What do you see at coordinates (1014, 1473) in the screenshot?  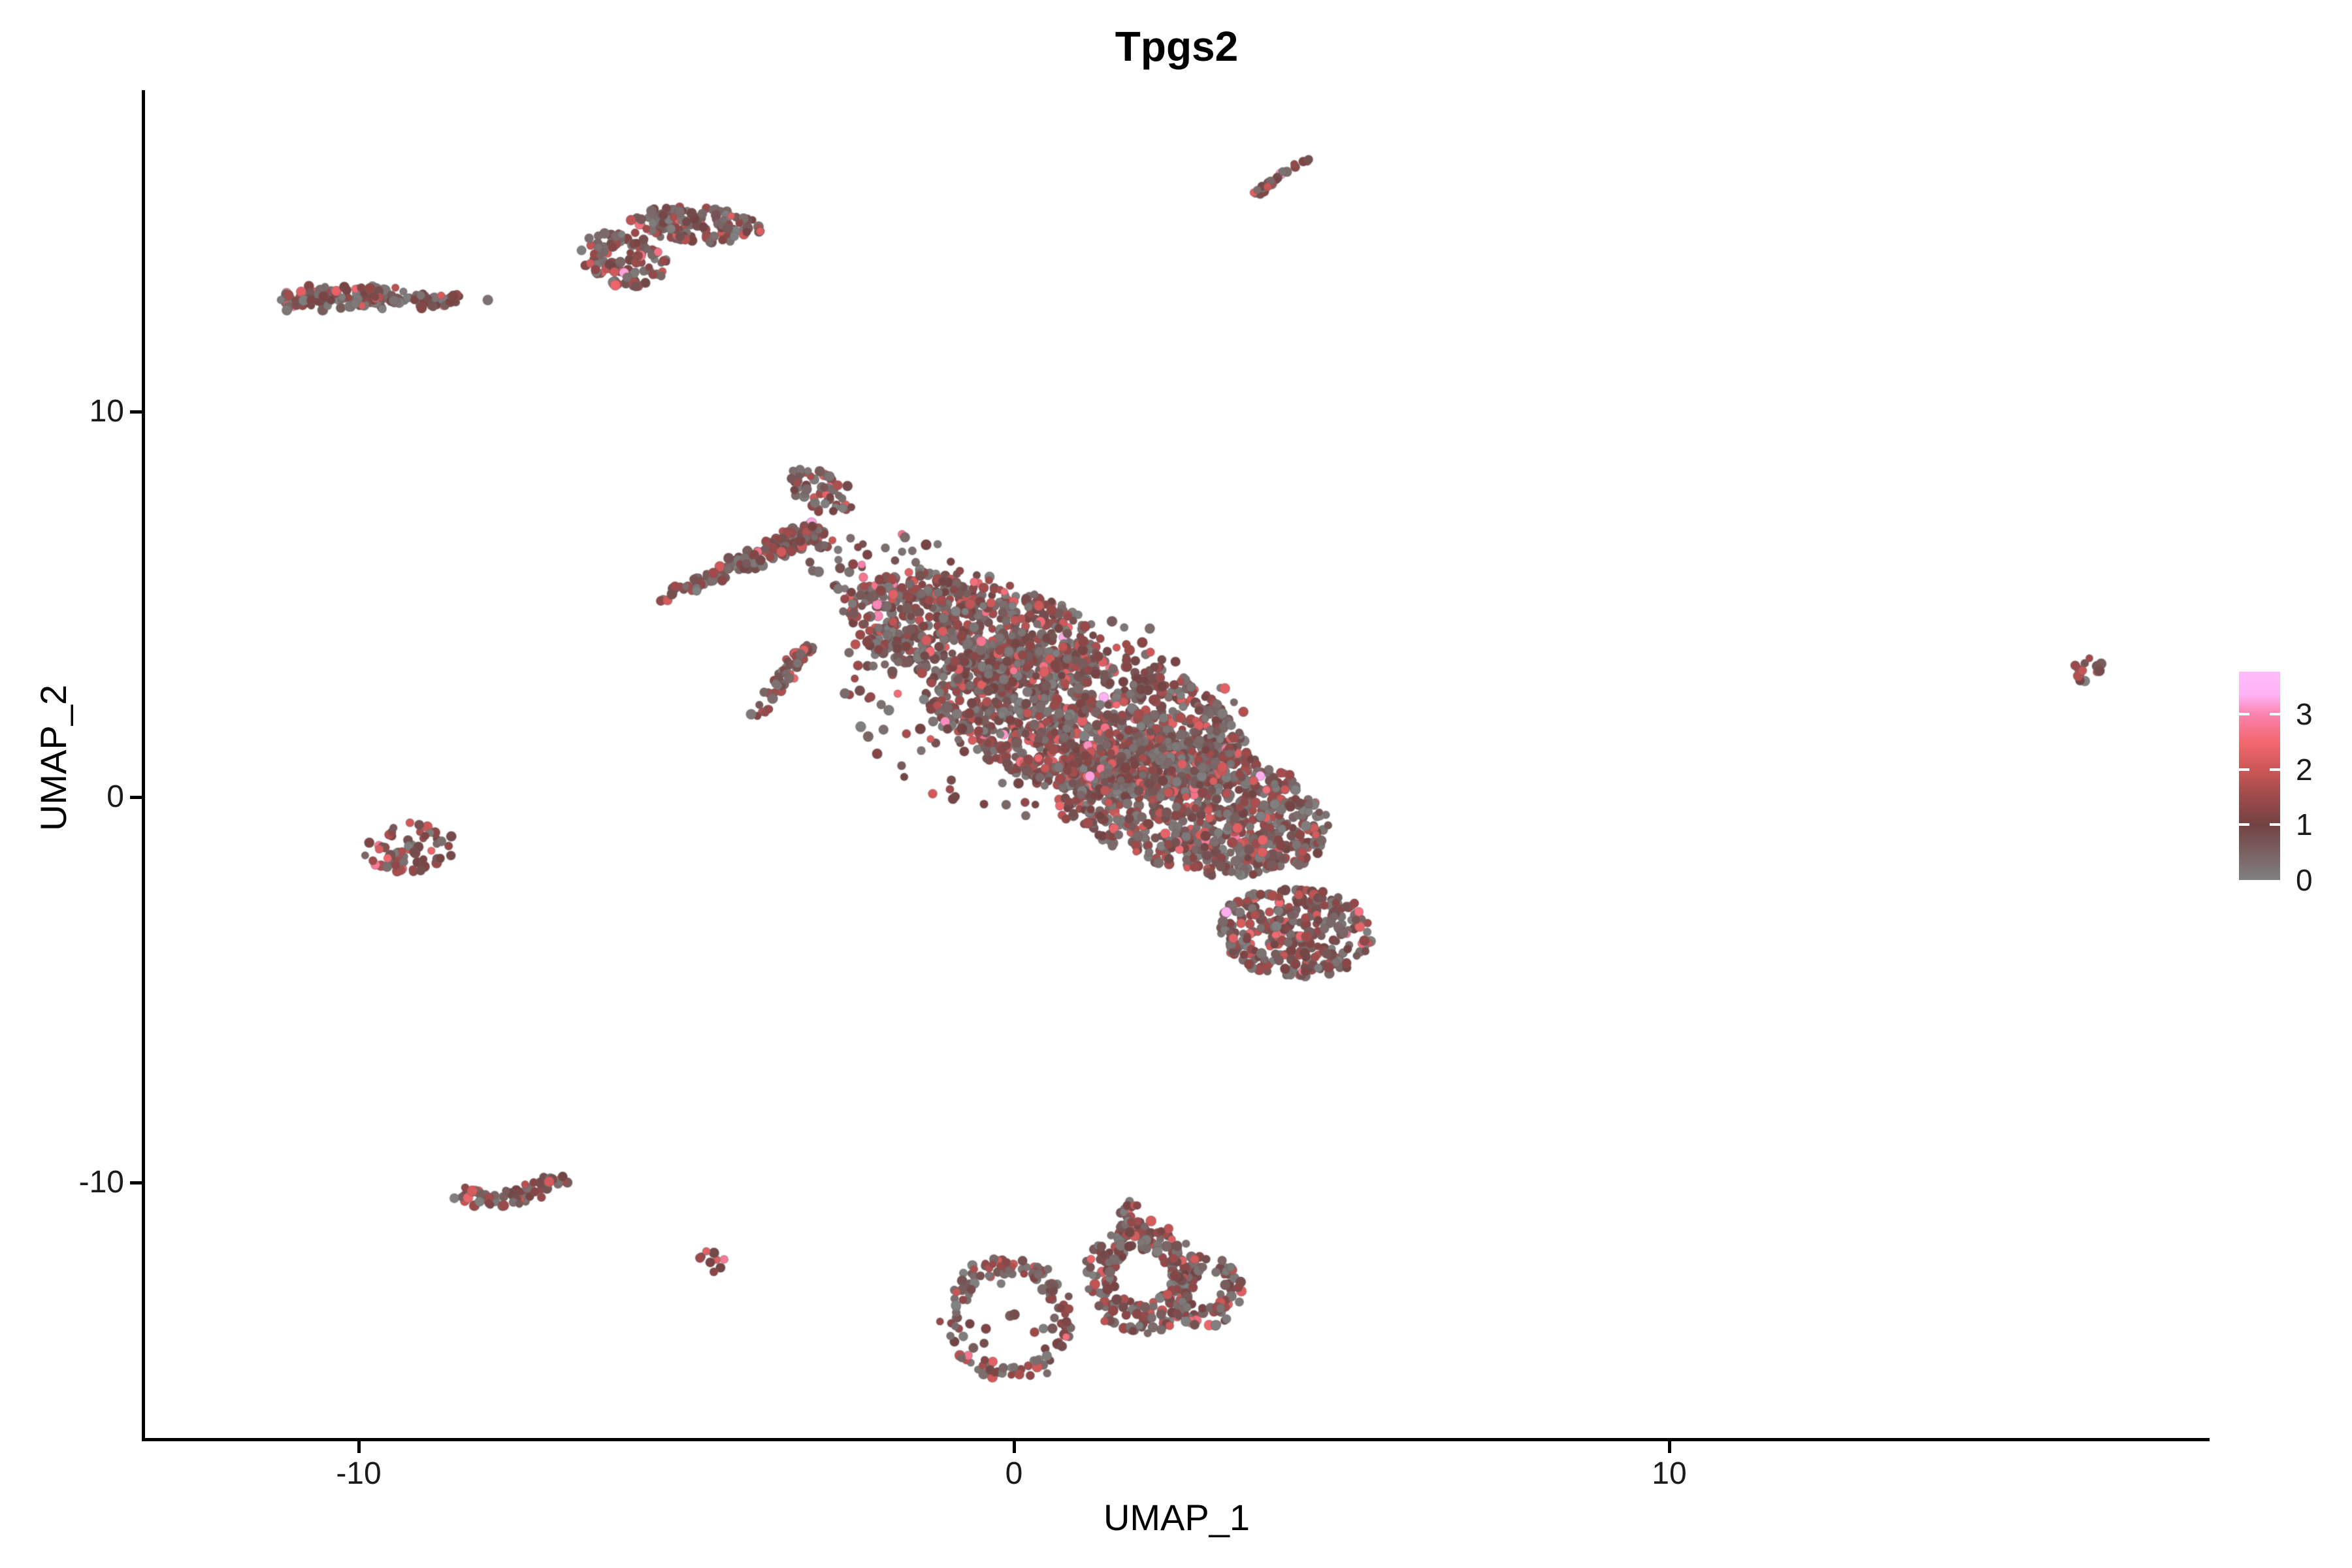 I see `x-tick-label: 0` at bounding box center [1014, 1473].